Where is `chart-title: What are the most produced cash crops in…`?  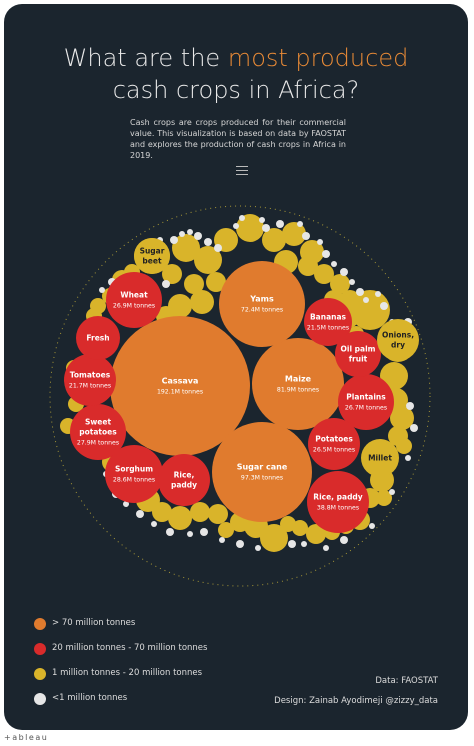 chart-title: What are the most produced cash crops in… is located at coordinates (236, 74).